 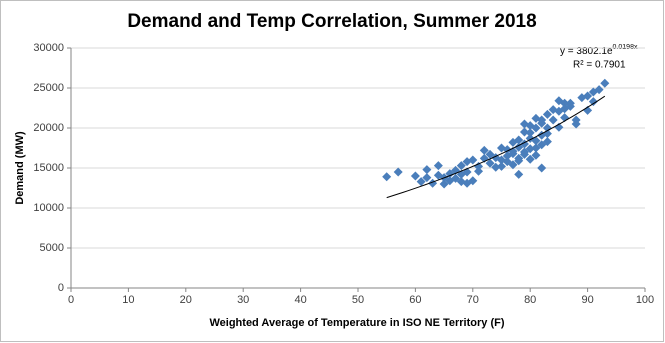 What do you see at coordinates (358, 300) in the screenshot?
I see `x-tick-label: 50` at bounding box center [358, 300].